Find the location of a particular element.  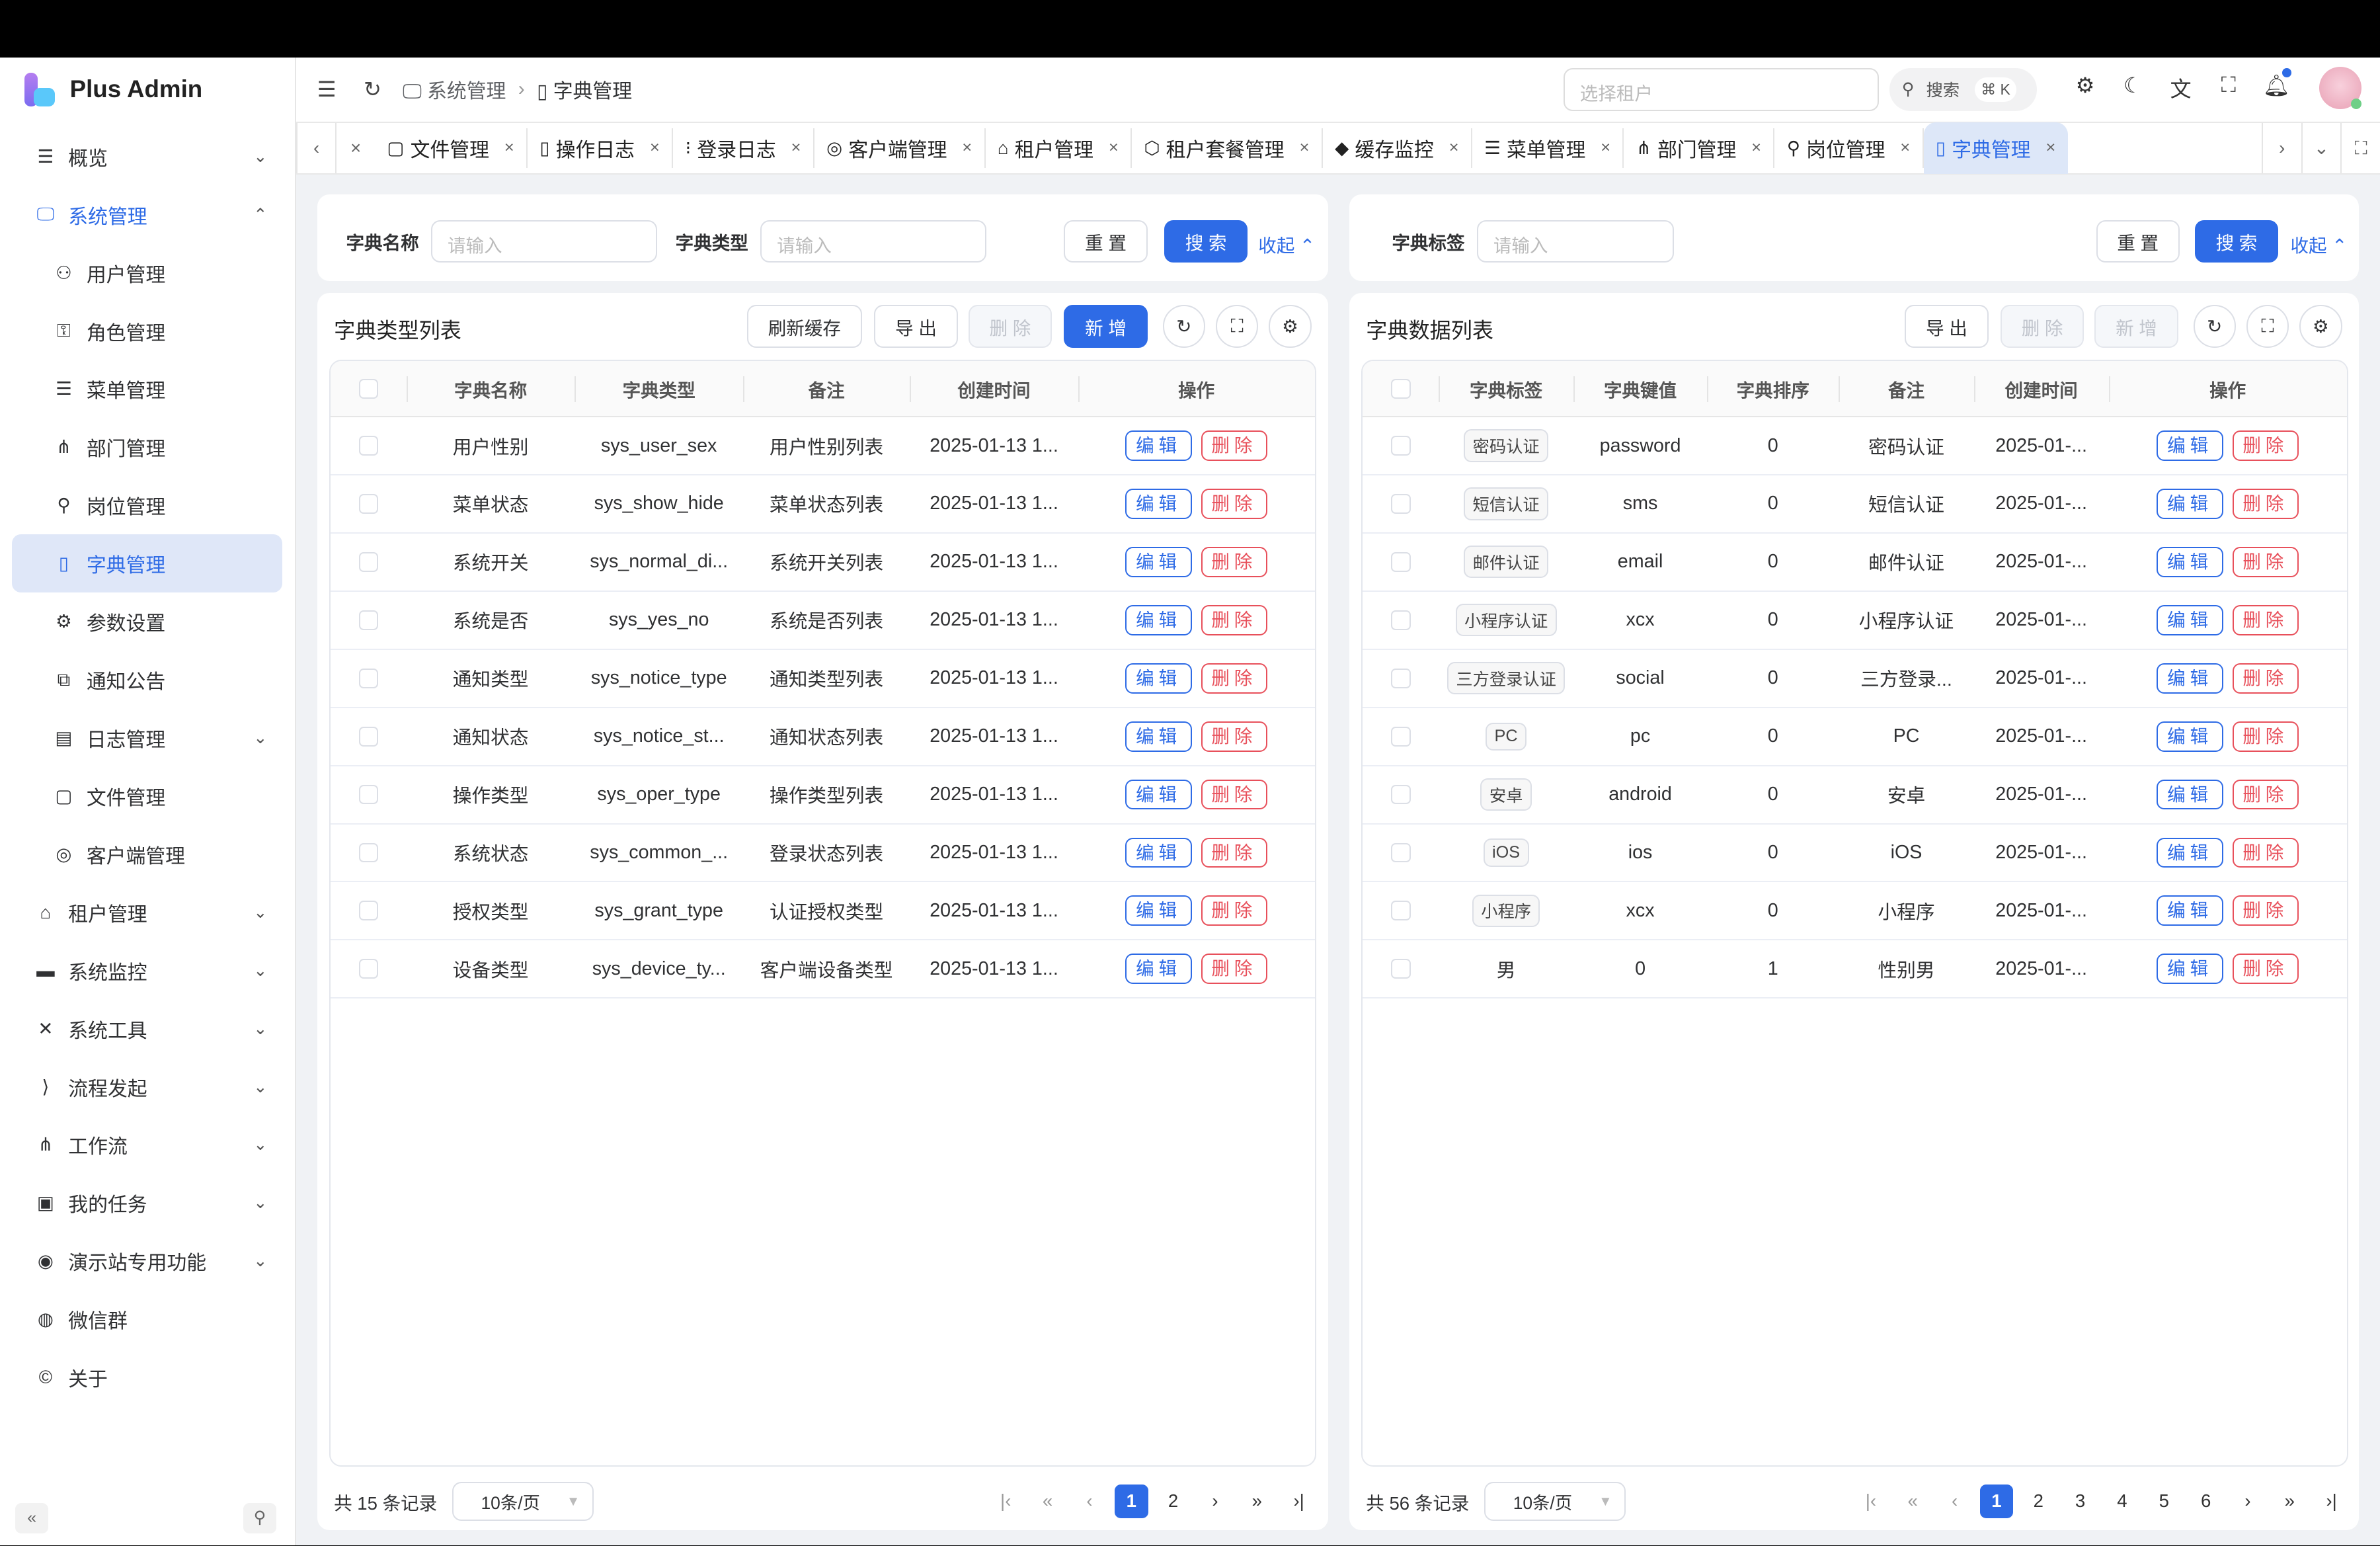

sidebar-item: ▣ 我的任务 ⌄ is located at coordinates (147, 1203).